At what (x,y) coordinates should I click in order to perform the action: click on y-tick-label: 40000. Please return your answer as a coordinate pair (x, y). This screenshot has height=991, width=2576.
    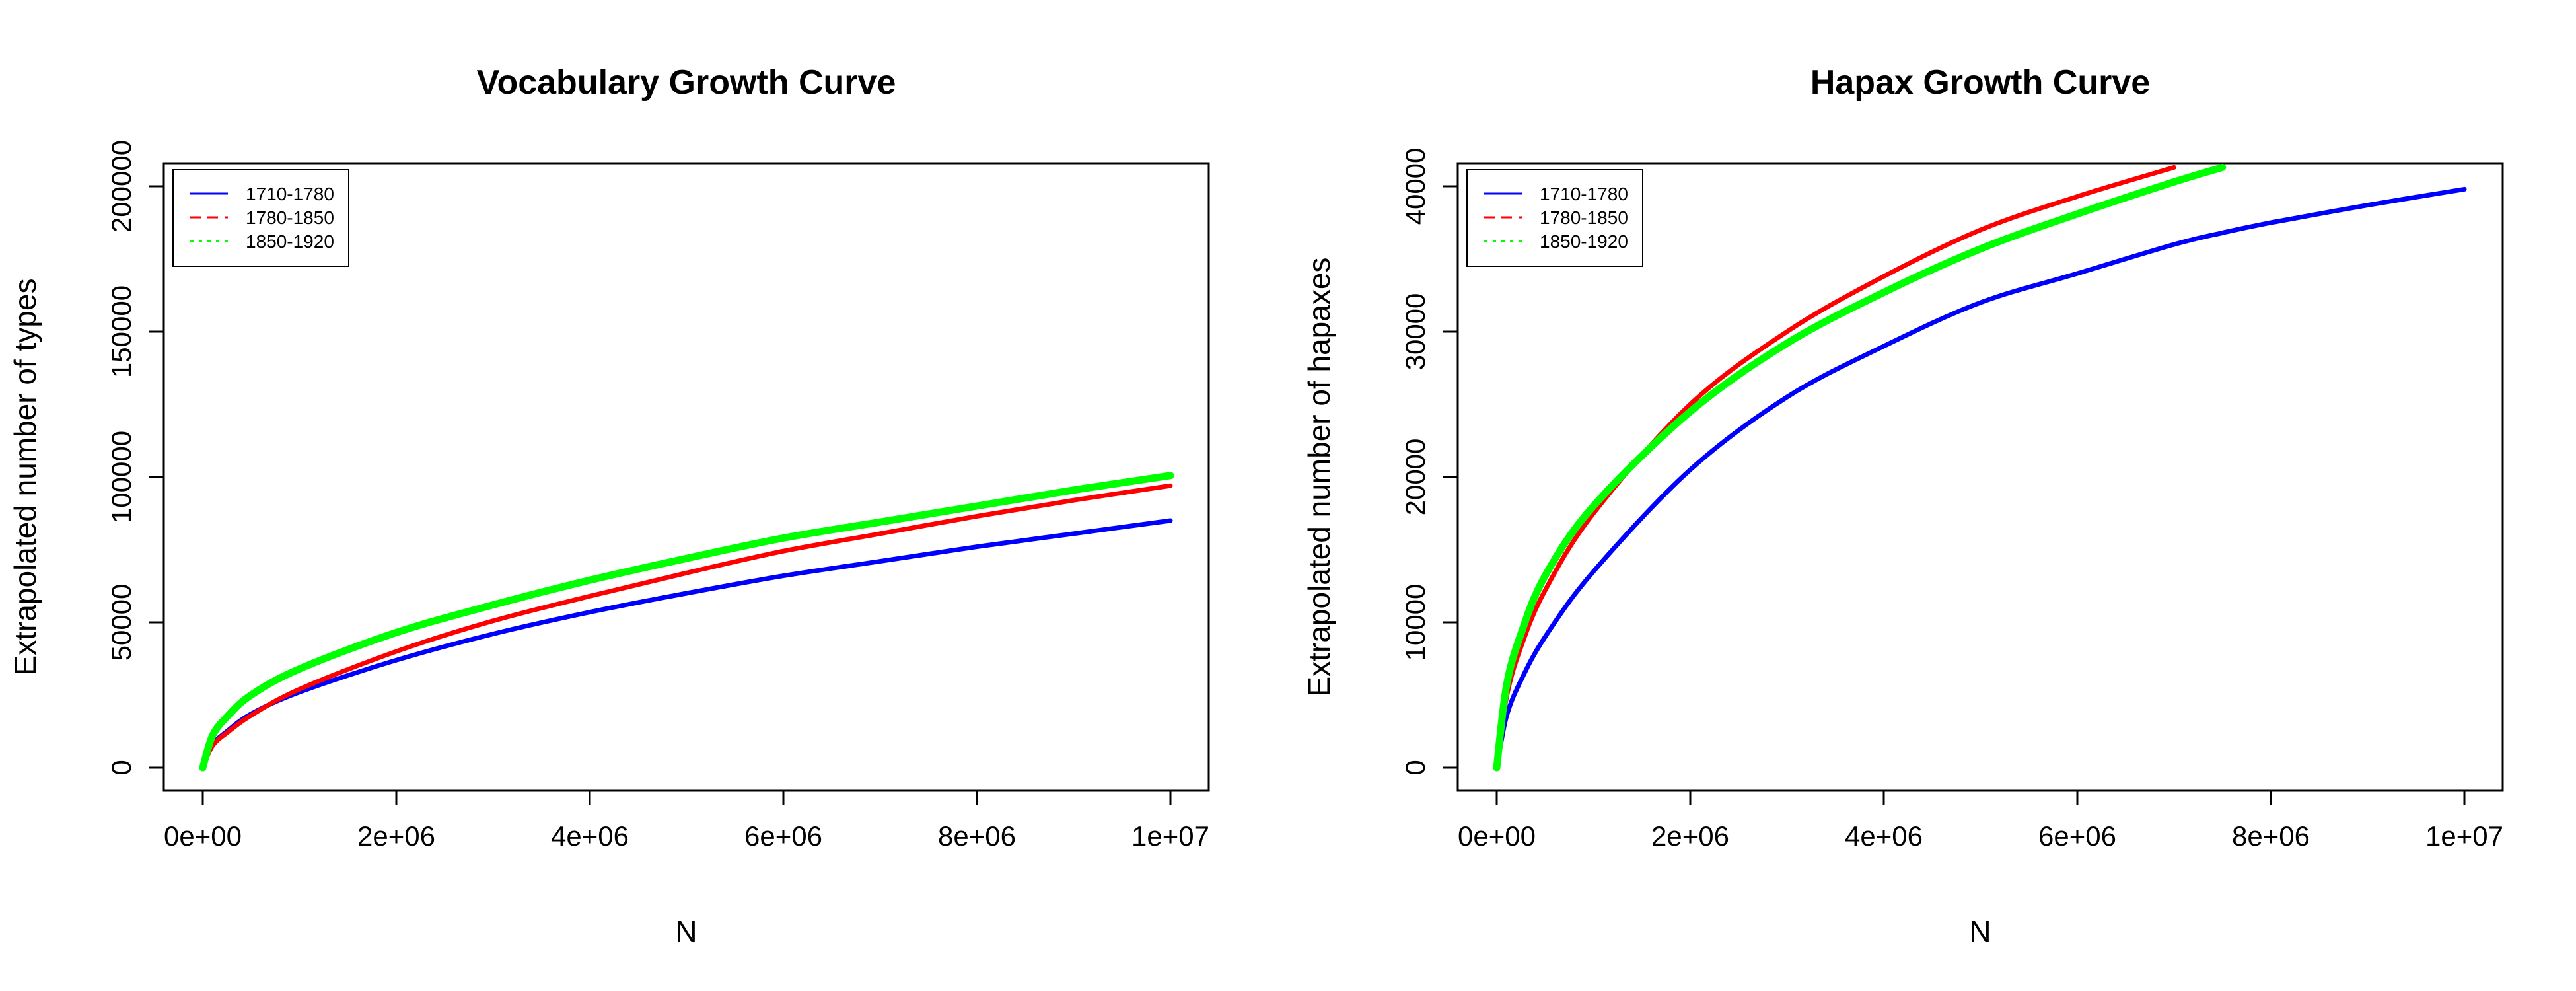
    Looking at the image, I should click on (1415, 186).